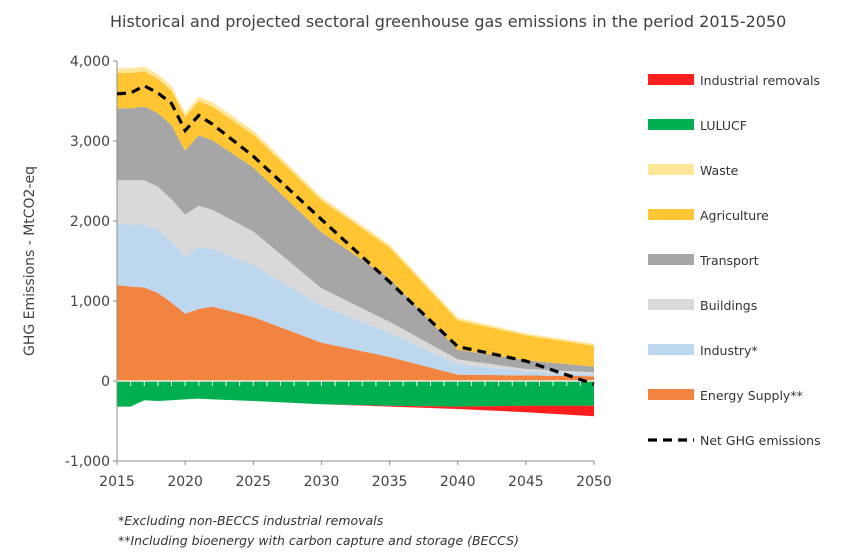  What do you see at coordinates (390, 482) in the screenshot?
I see `x-tick-label: 2035` at bounding box center [390, 482].